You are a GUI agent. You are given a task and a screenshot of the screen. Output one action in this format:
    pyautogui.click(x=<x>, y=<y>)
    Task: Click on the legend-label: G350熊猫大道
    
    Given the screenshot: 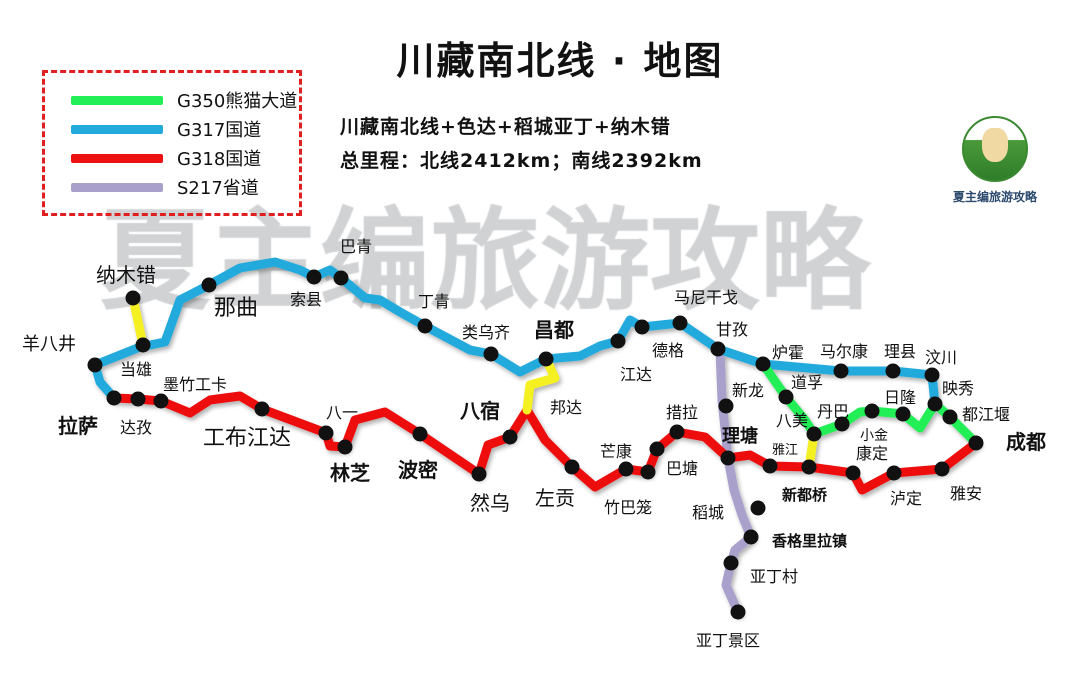 What is the action you would take?
    pyautogui.click(x=237, y=101)
    